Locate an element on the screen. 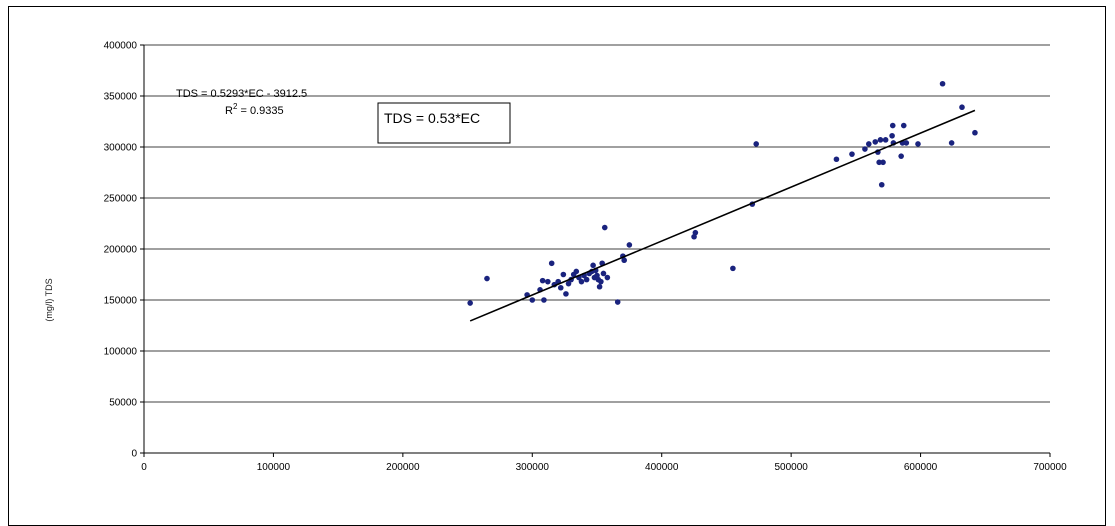 The height and width of the screenshot is (526, 1115). x-tick-label-500000: 500000 is located at coordinates (791, 467).